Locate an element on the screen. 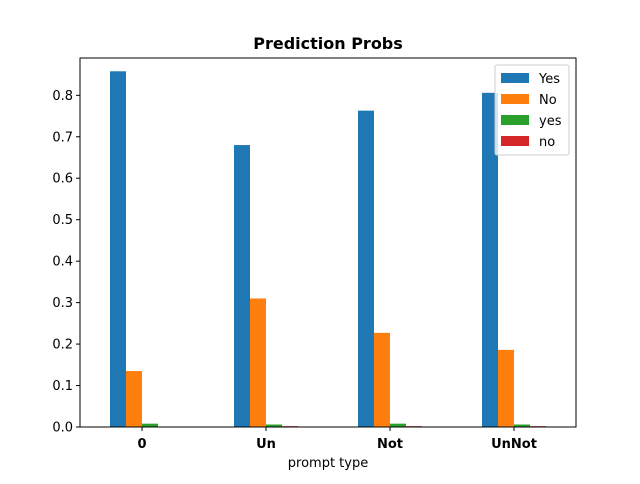  y-tick-label: 0.0 is located at coordinates (62, 428).